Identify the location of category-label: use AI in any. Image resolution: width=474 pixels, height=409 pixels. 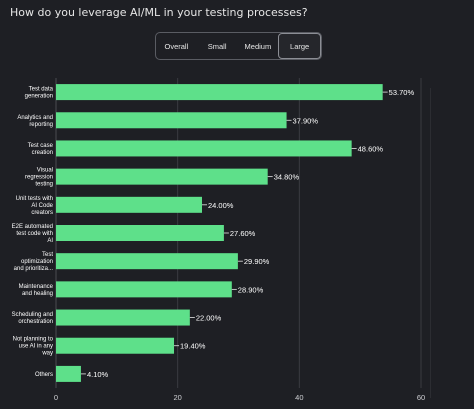
(36, 347).